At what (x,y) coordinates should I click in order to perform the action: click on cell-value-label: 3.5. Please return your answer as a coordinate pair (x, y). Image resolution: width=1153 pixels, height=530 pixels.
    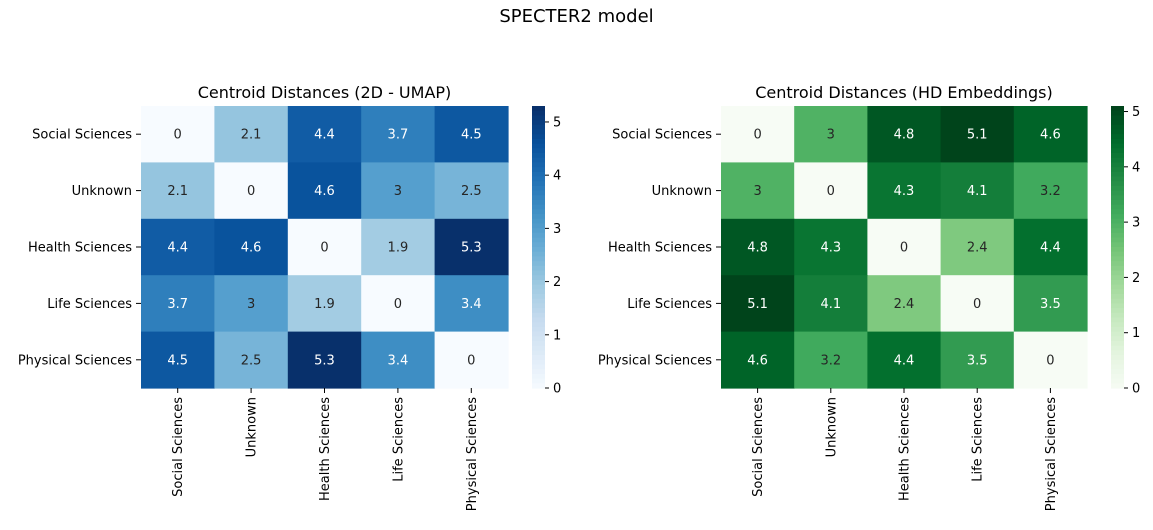
    Looking at the image, I should click on (1050, 304).